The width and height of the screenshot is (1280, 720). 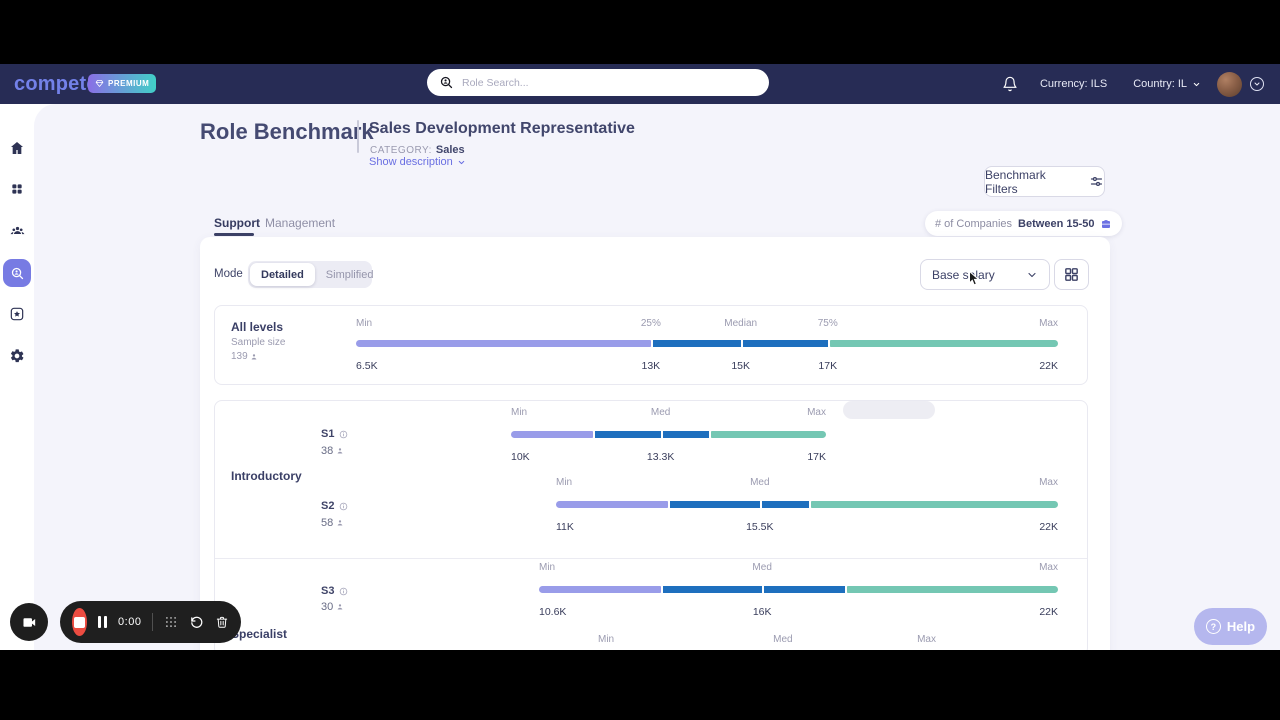 I want to click on tab-management: Management, so click(x=300, y=223).